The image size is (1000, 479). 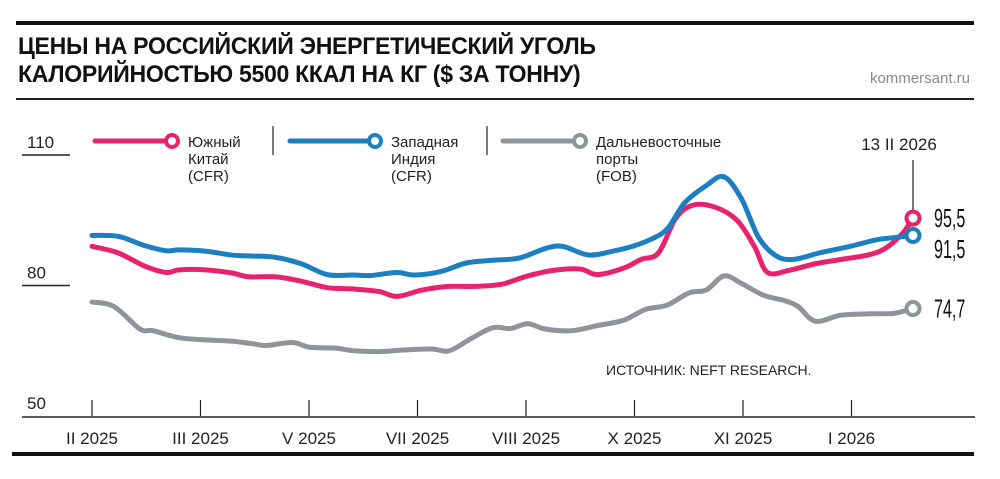 What do you see at coordinates (424, 142) in the screenshot?
I see `legend-label: Западная` at bounding box center [424, 142].